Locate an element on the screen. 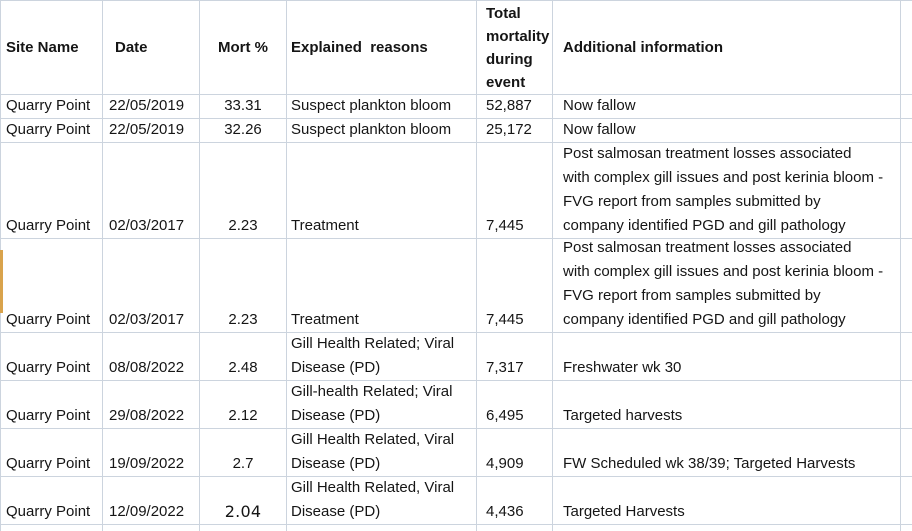  cell-reasons: Gill Health Related; Viral Disease (PD) is located at coordinates (382, 357).